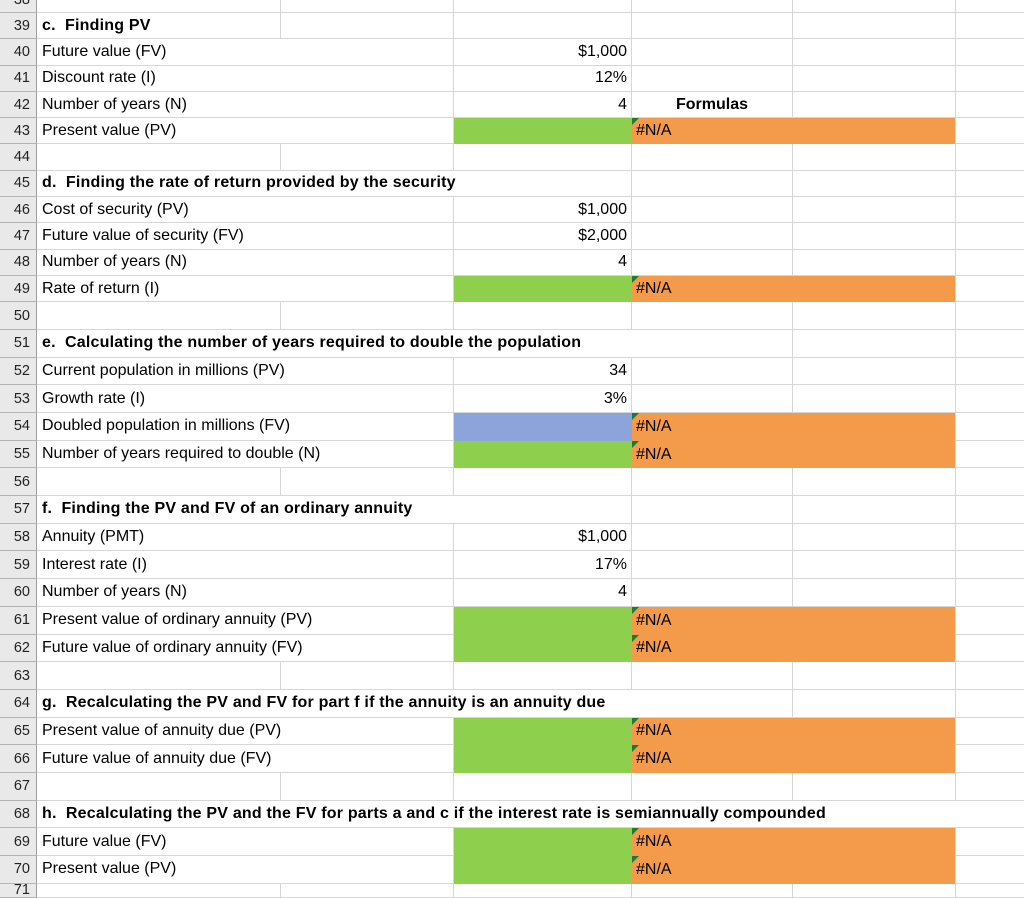  Describe the element at coordinates (874, 537) in the screenshot. I see `cell-e58` at that location.